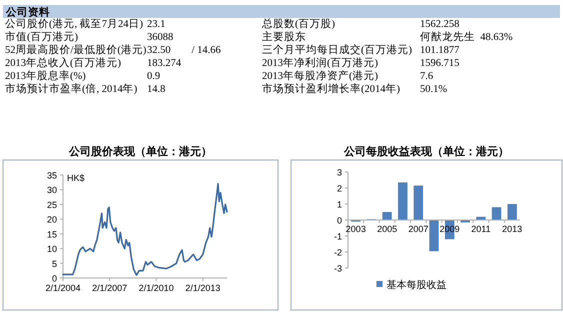 This screenshot has width=563, height=326. Describe the element at coordinates (356, 229) in the screenshot. I see `x-tick-label: 2003` at that location.